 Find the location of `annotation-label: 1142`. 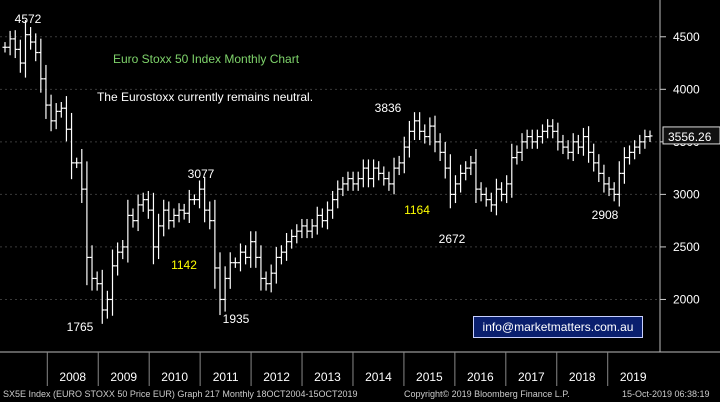

annotation-label: 1142 is located at coordinates (184, 265).